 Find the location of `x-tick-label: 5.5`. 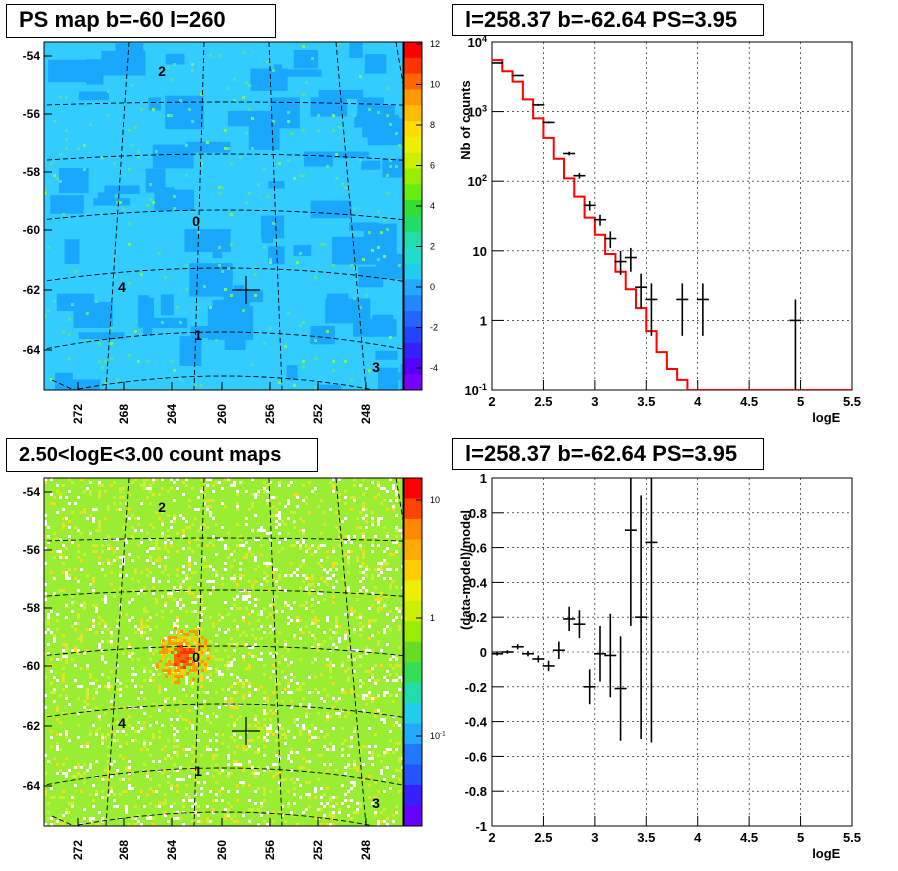

x-tick-label: 5.5 is located at coordinates (852, 837).